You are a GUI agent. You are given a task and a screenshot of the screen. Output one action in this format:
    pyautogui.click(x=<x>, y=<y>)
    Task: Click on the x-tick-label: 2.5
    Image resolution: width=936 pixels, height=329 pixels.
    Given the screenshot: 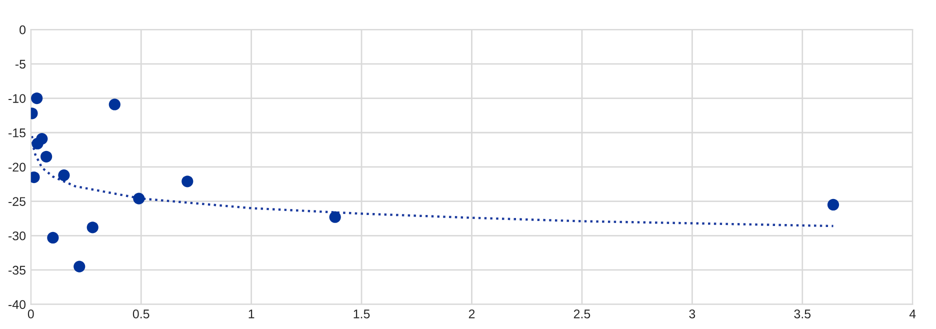 What is the action you would take?
    pyautogui.click(x=582, y=314)
    